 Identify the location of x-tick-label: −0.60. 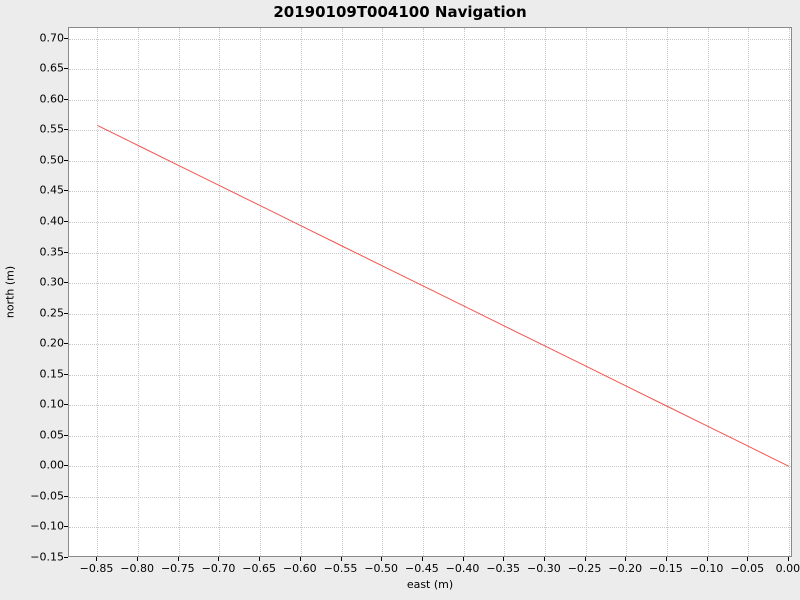
(299, 568).